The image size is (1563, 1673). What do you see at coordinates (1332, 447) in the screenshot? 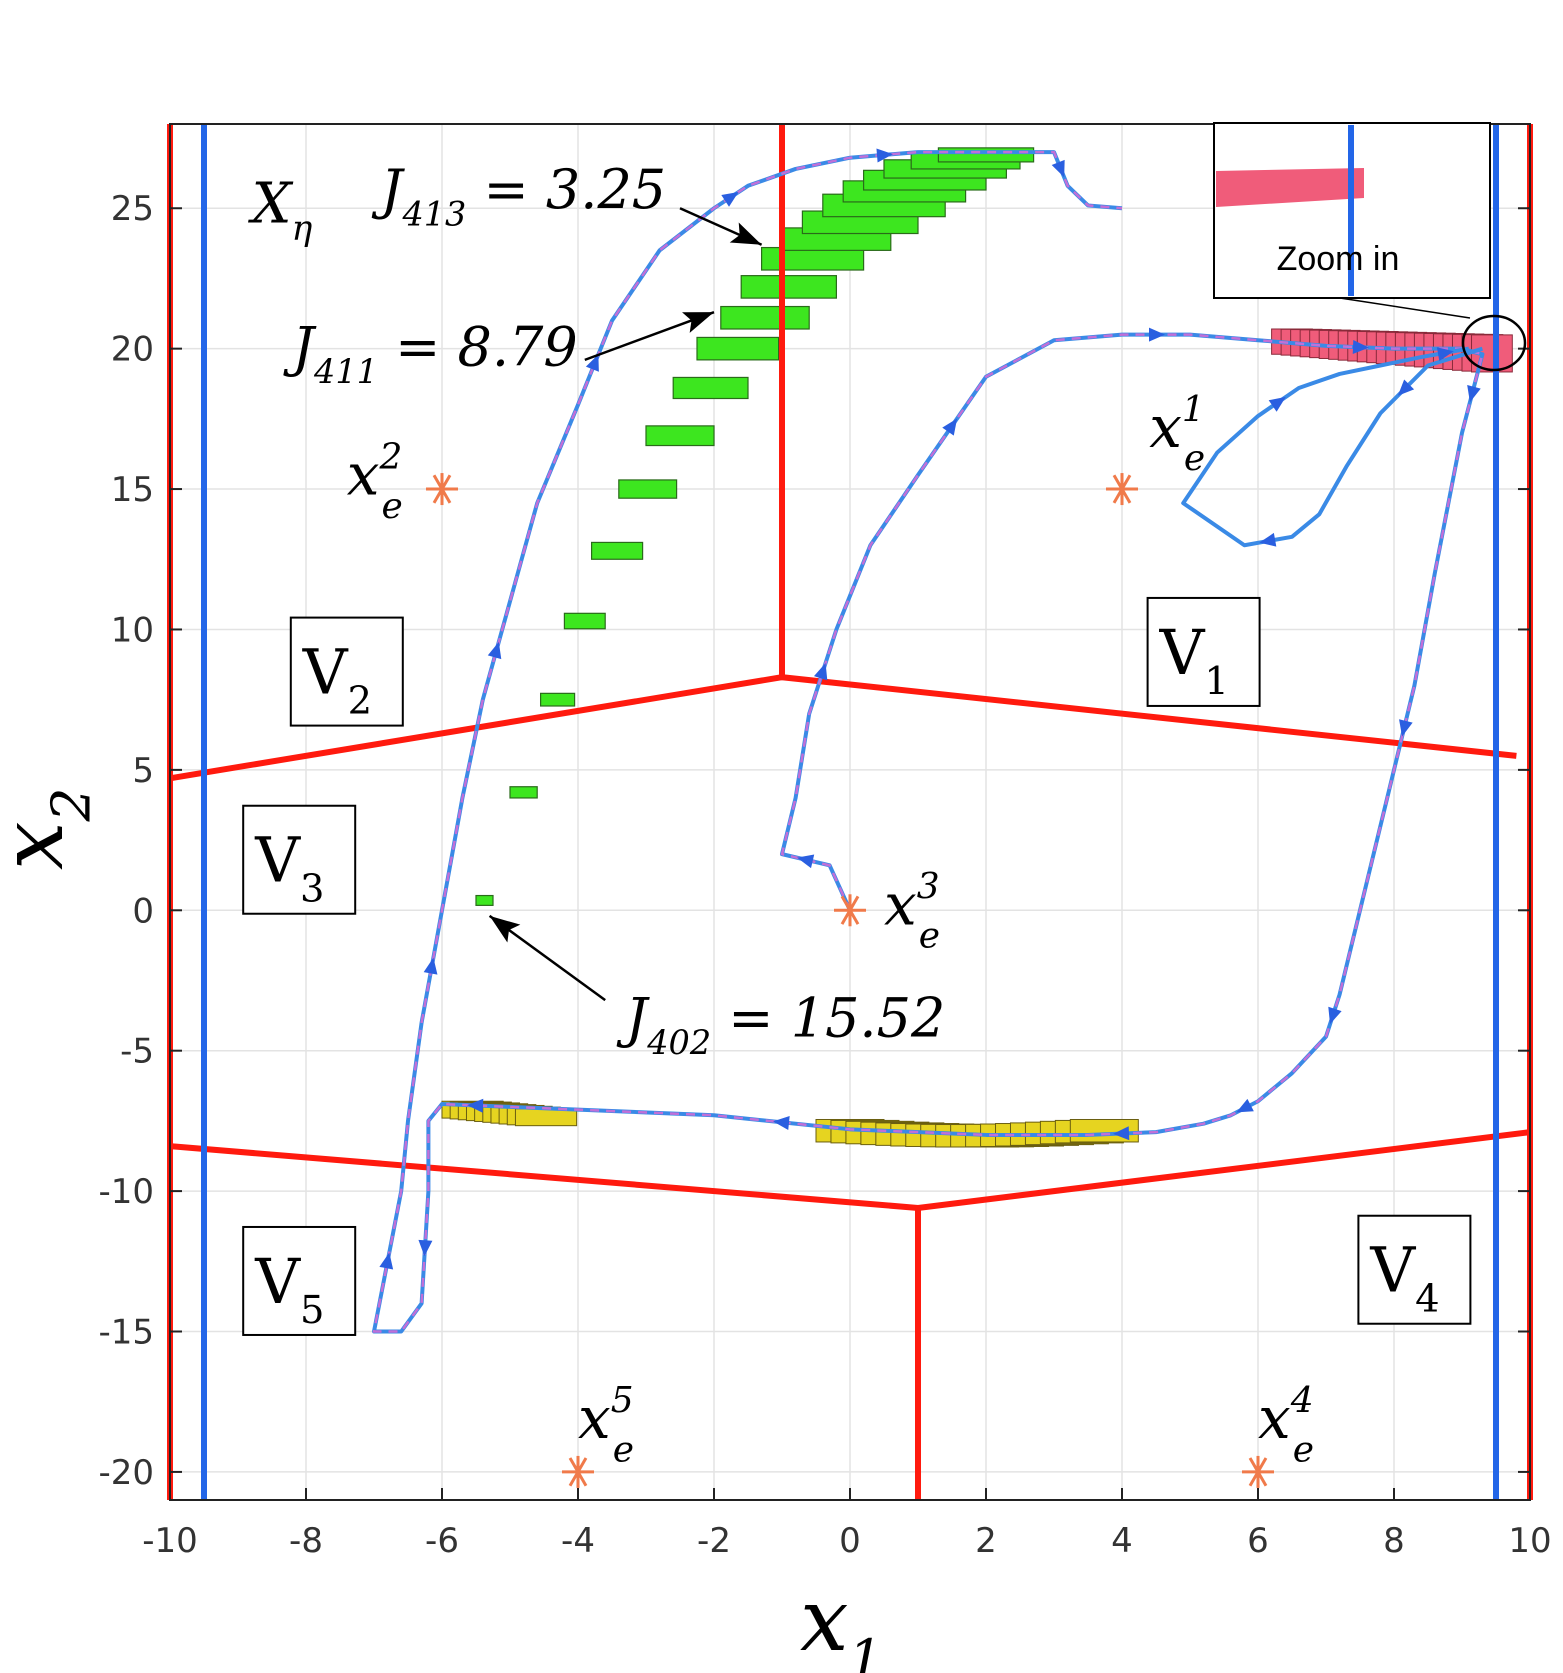
I see `trajectory-line` at bounding box center [1332, 447].